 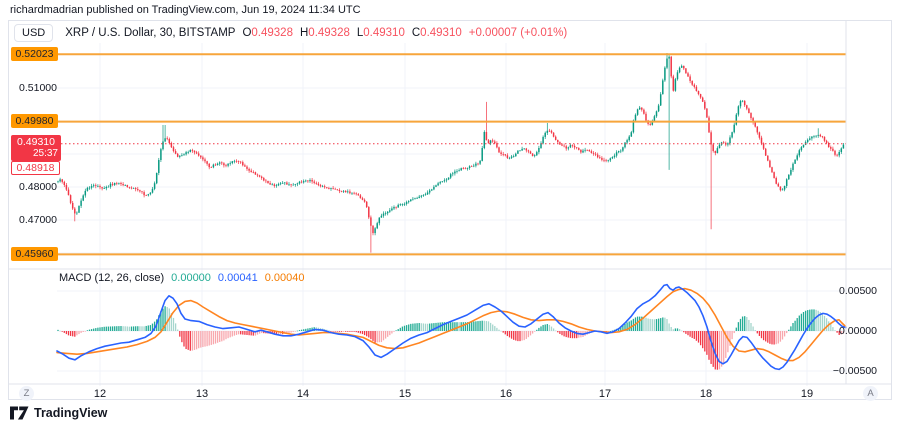 What do you see at coordinates (303, 394) in the screenshot?
I see `time-axis-label-14: 14` at bounding box center [303, 394].